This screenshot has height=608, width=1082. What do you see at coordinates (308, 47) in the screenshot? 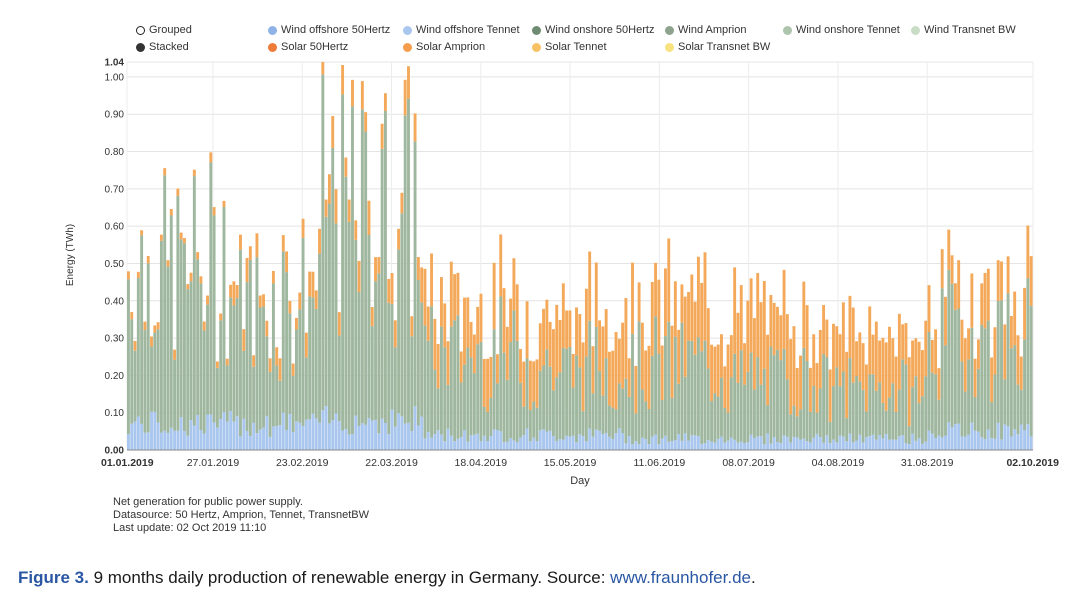
I see `legend-solar-50hertz: Solar 50Hertz` at bounding box center [308, 47].